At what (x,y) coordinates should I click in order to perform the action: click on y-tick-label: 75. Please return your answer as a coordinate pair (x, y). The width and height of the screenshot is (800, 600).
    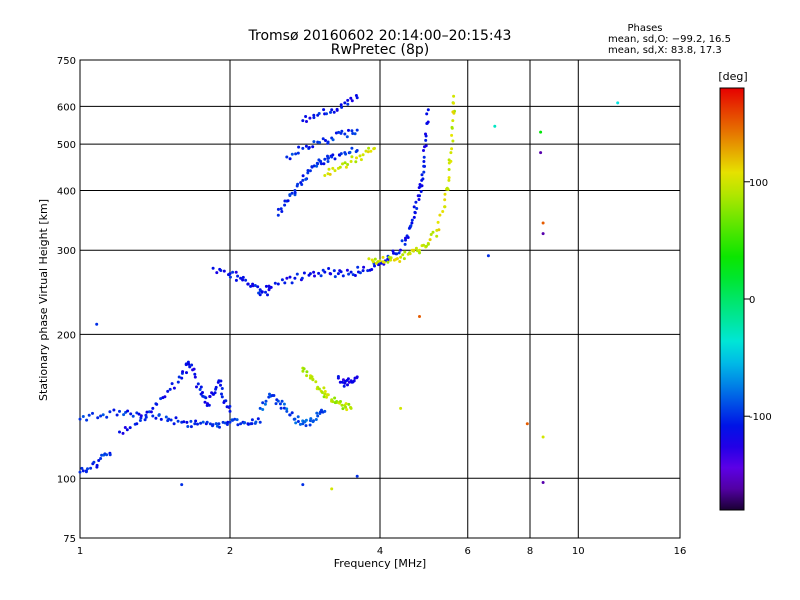
    Looking at the image, I should click on (69, 539).